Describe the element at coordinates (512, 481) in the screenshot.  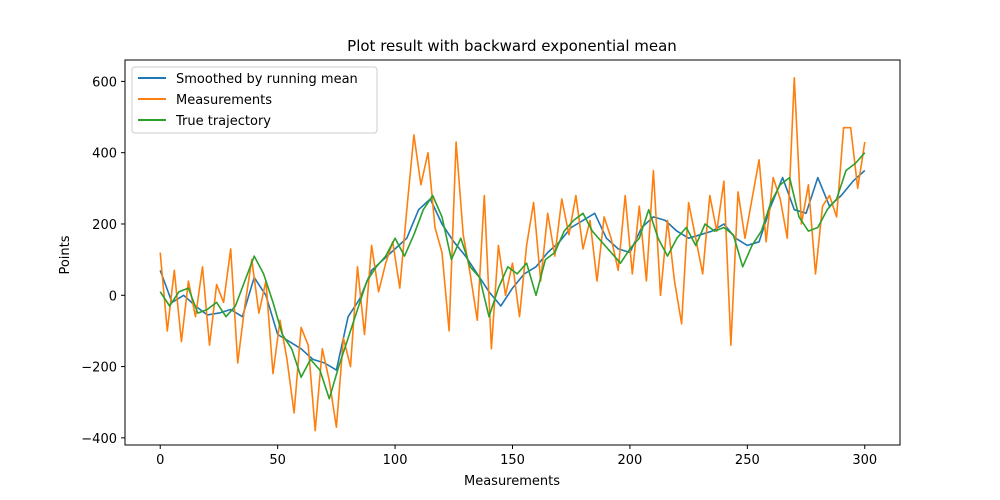
I see `x-axis-label: Measurements` at that location.